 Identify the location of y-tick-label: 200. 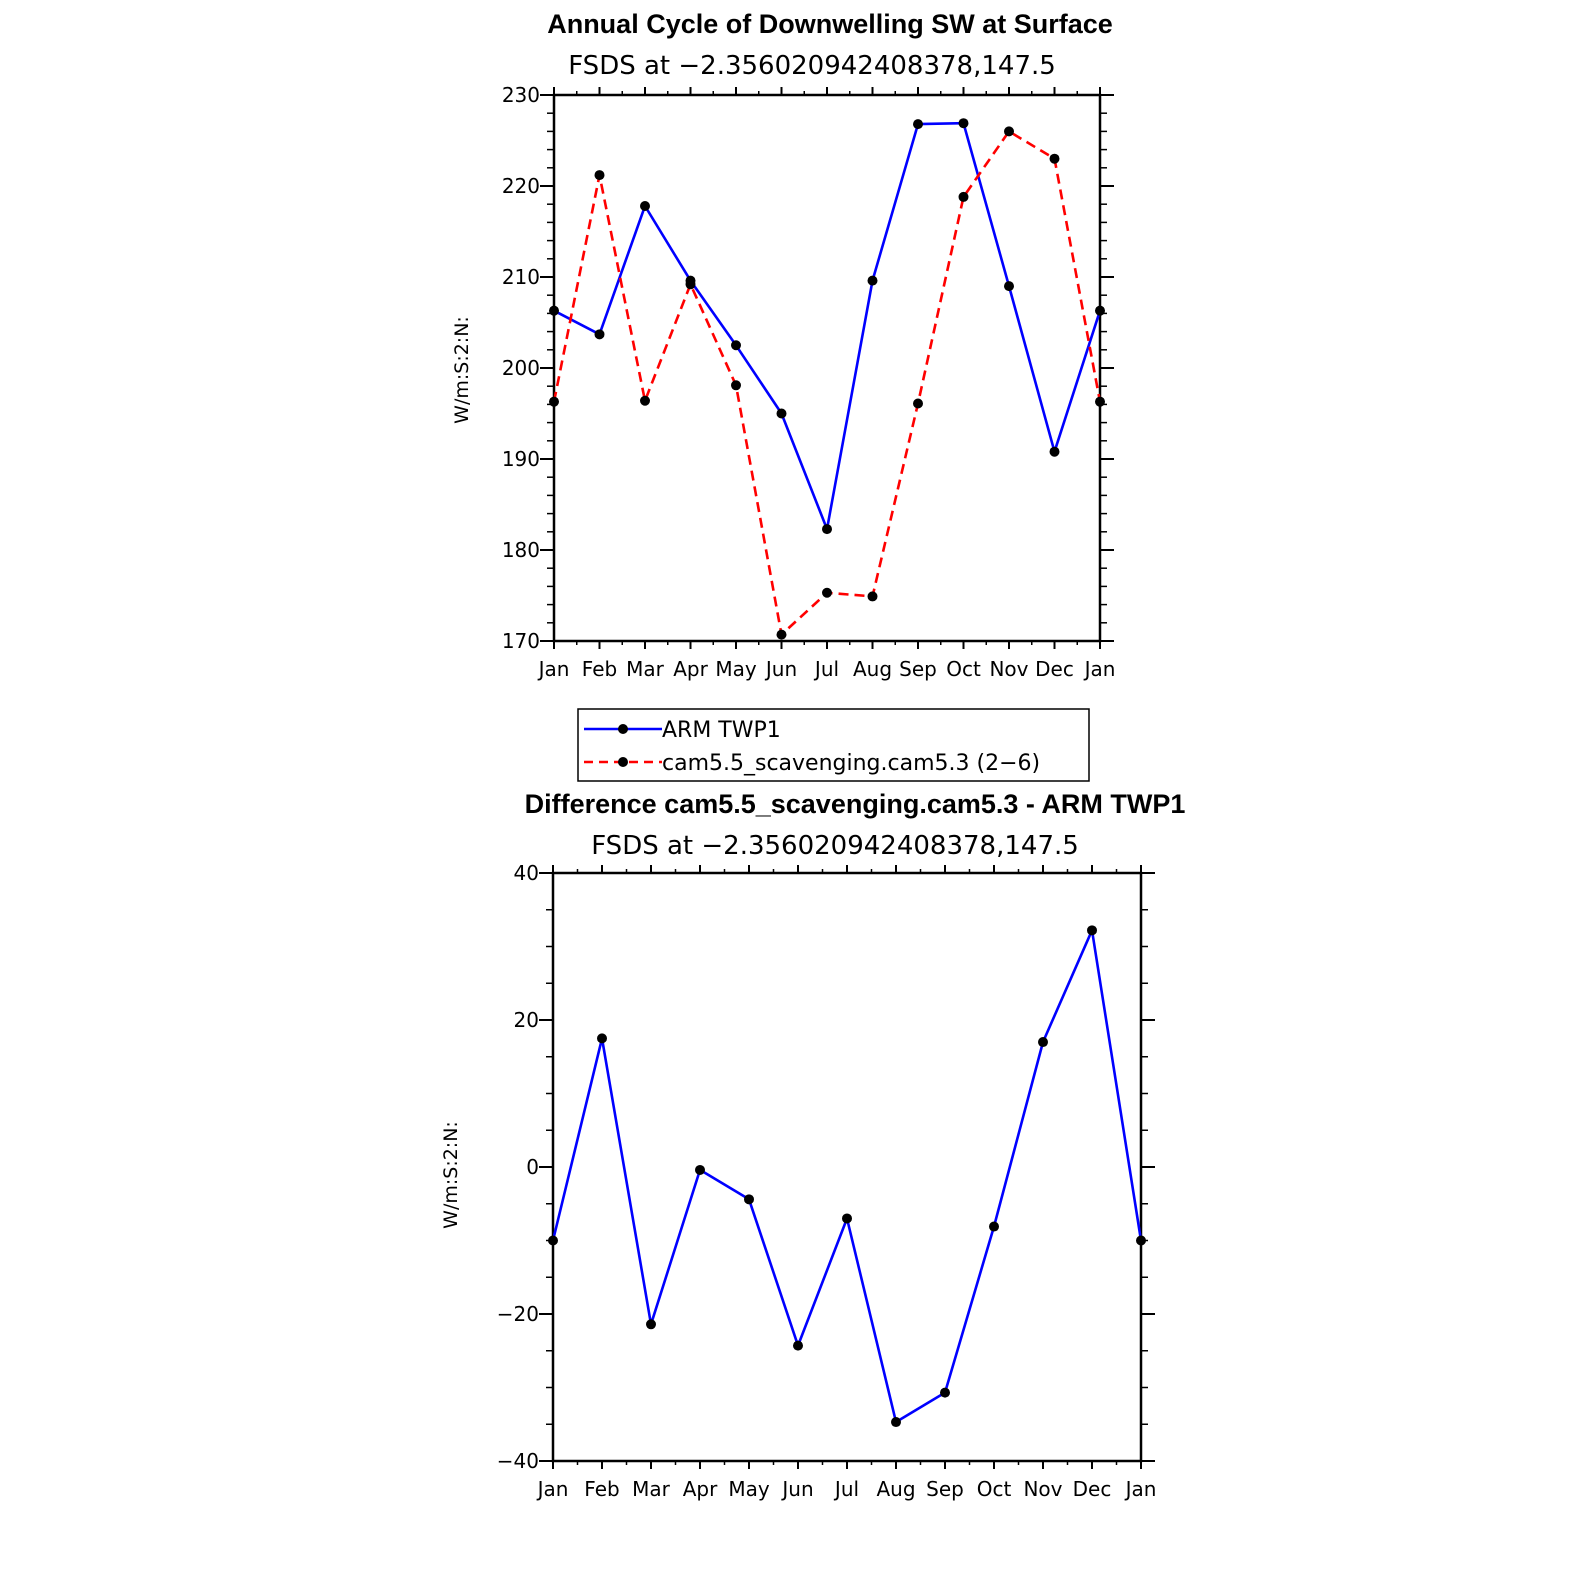
(521, 368).